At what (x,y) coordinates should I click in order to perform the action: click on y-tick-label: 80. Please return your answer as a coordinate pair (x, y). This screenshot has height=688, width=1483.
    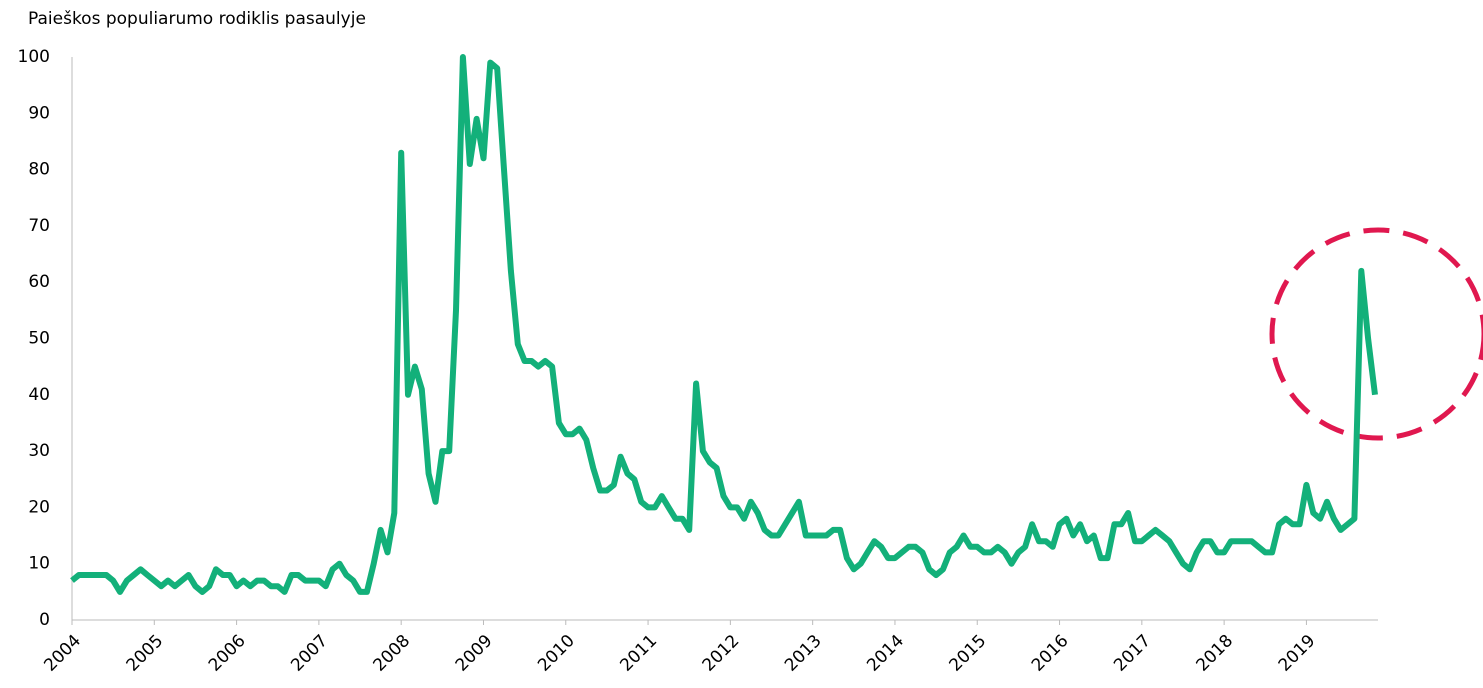
    Looking at the image, I should click on (39, 170).